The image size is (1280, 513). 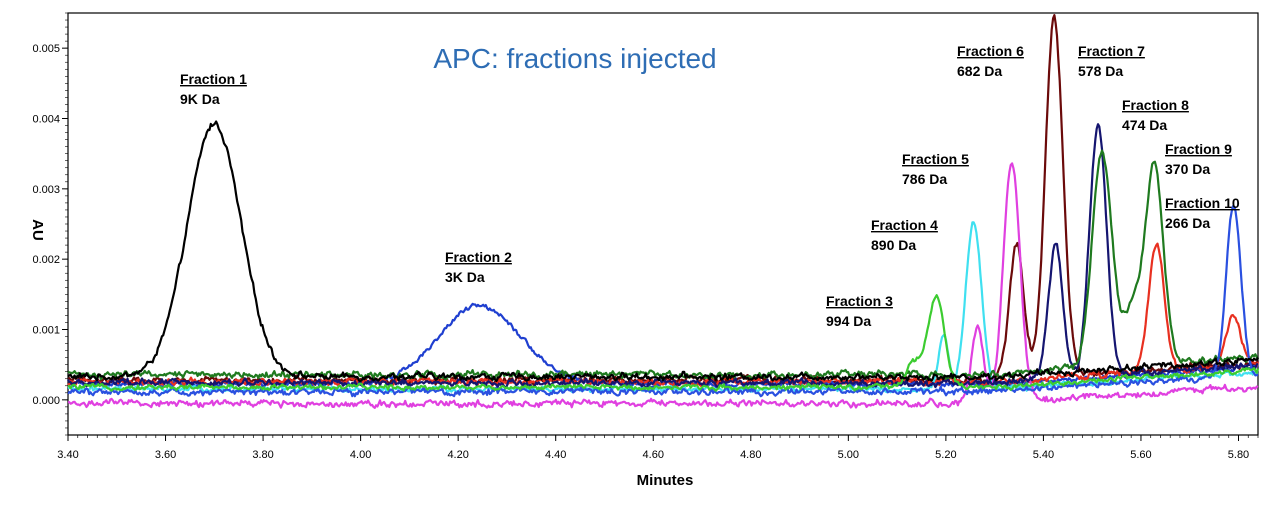 I want to click on fraction-1-mw: 9K Da, so click(x=200, y=99).